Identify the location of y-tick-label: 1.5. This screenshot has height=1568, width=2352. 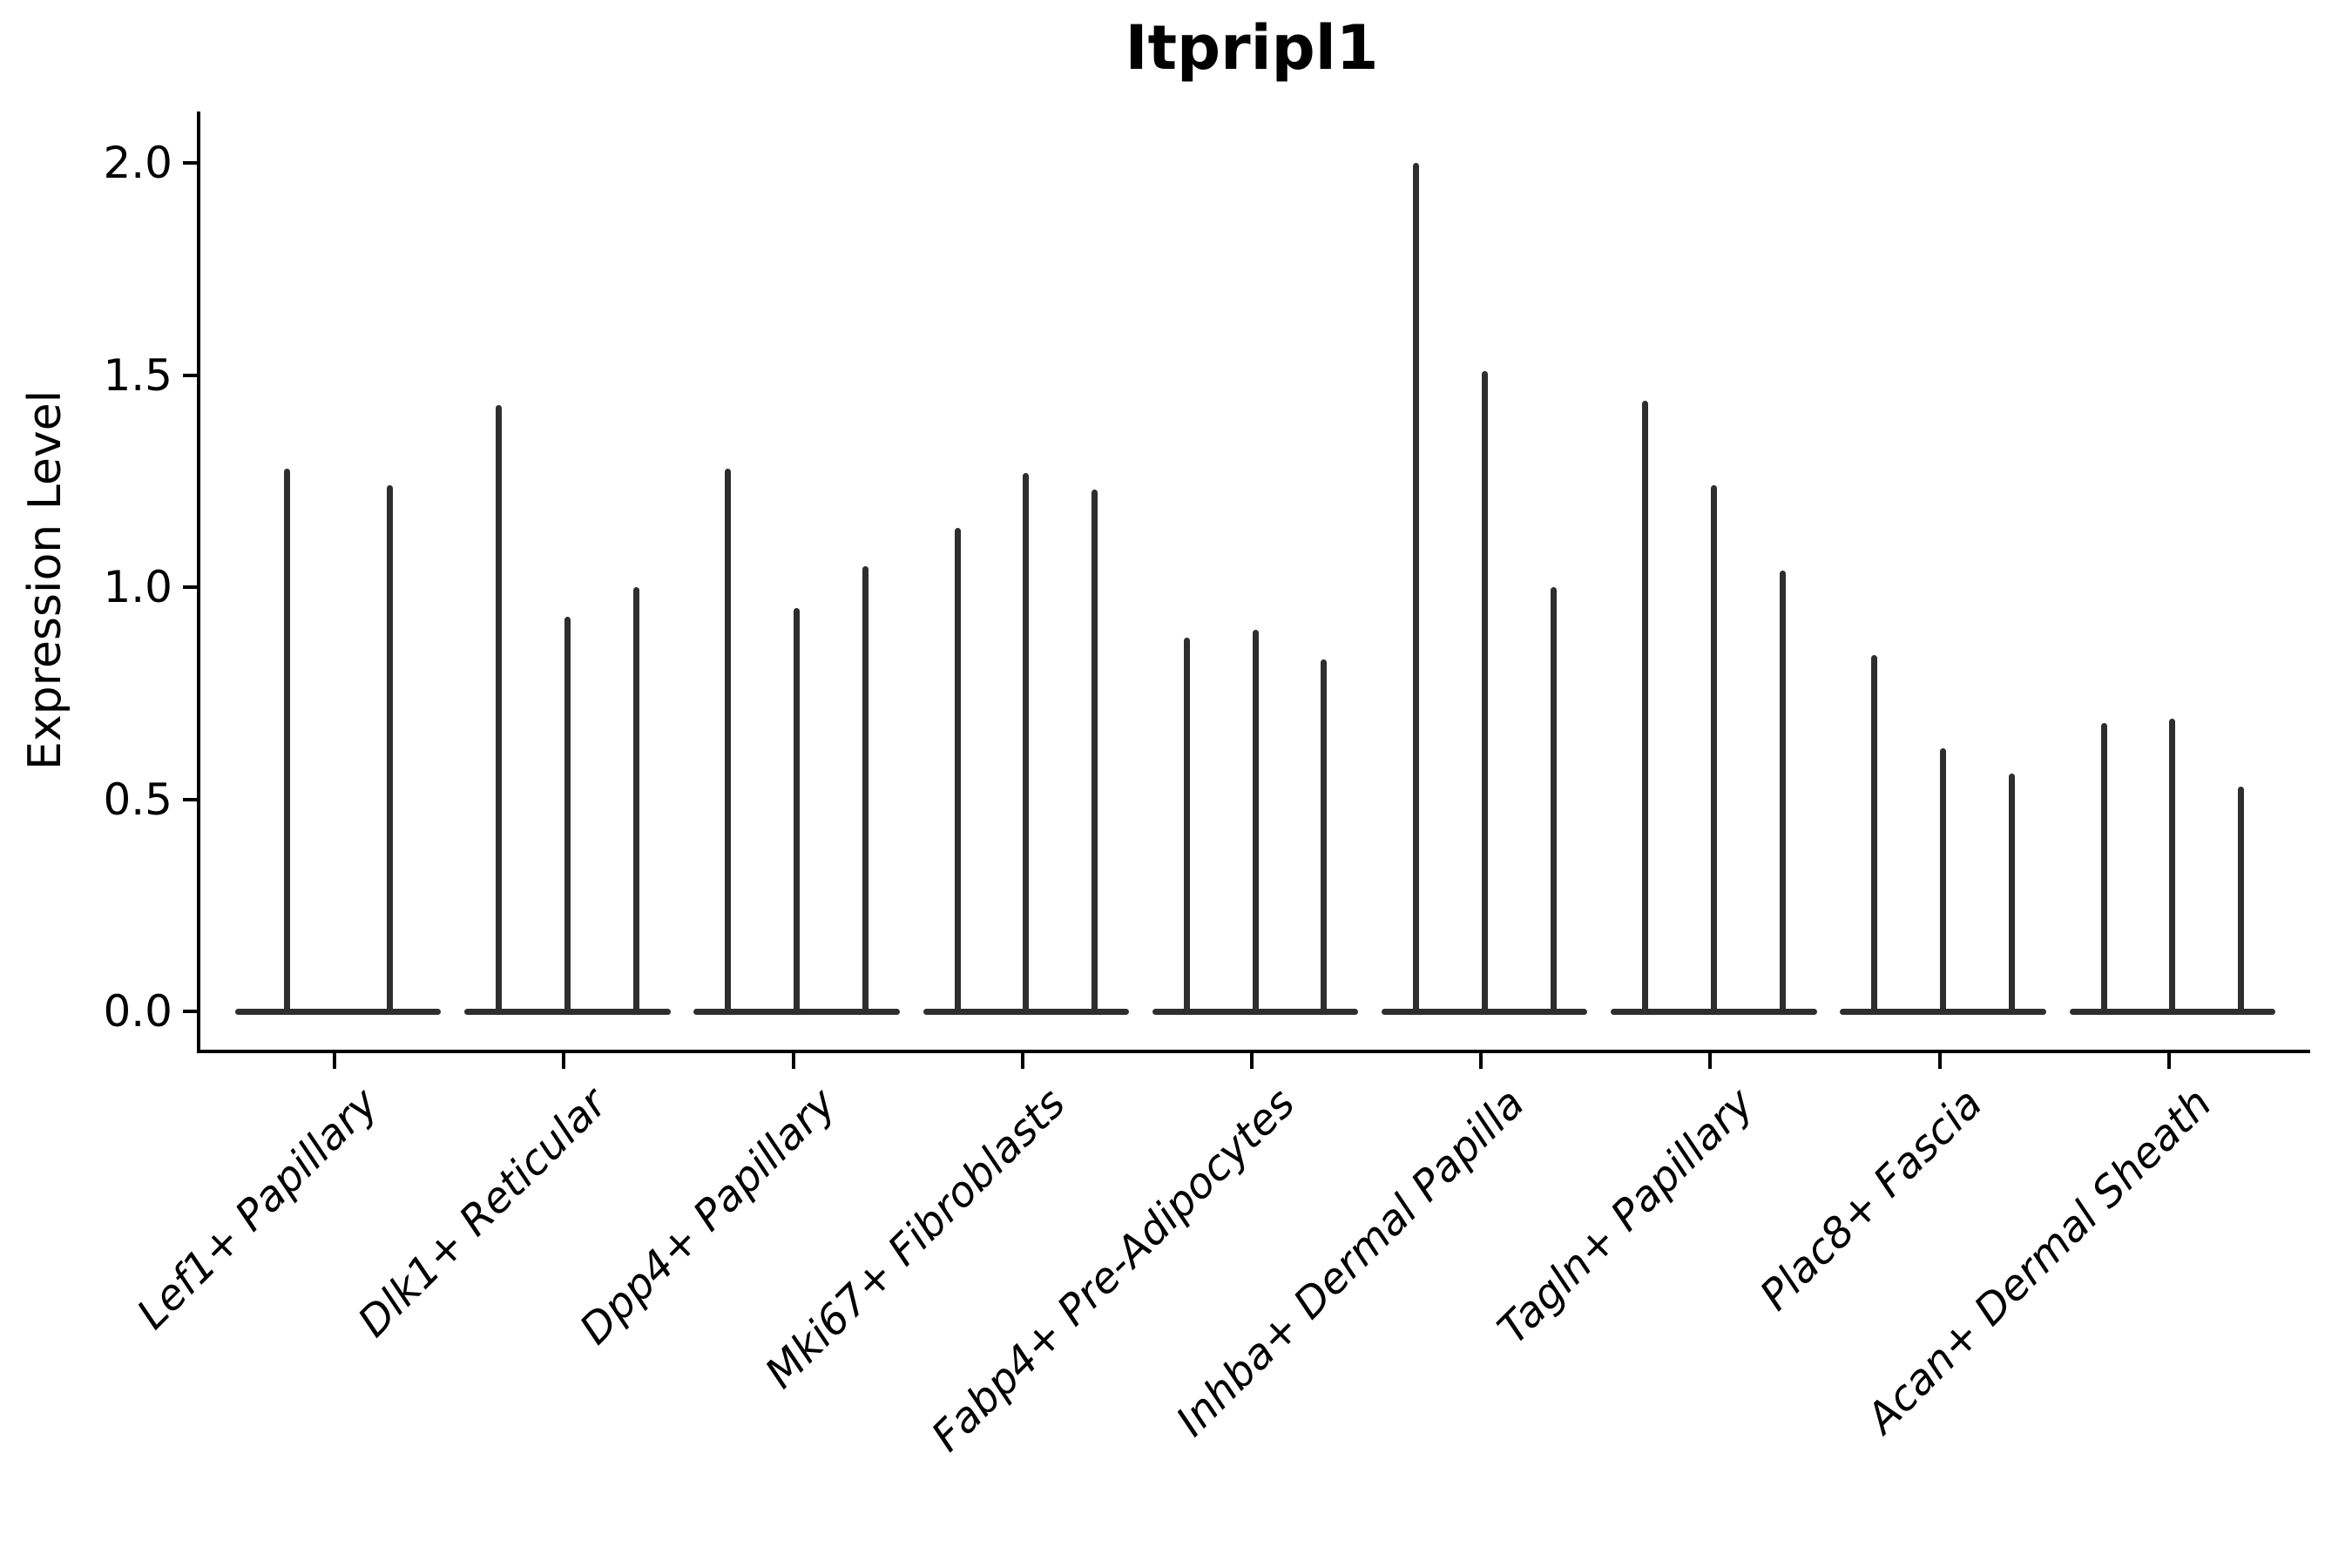
(137, 375).